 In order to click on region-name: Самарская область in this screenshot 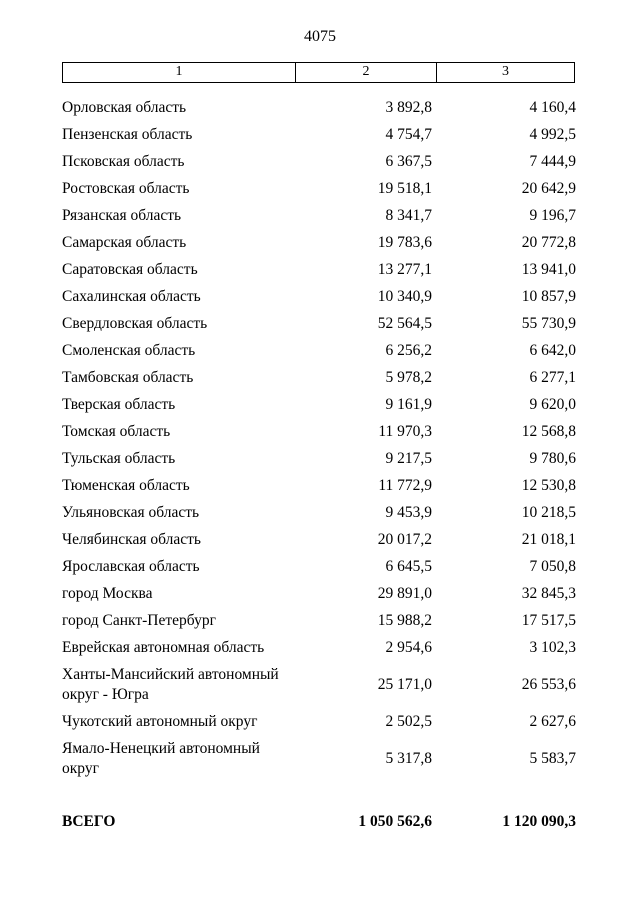, I will do `click(124, 242)`.